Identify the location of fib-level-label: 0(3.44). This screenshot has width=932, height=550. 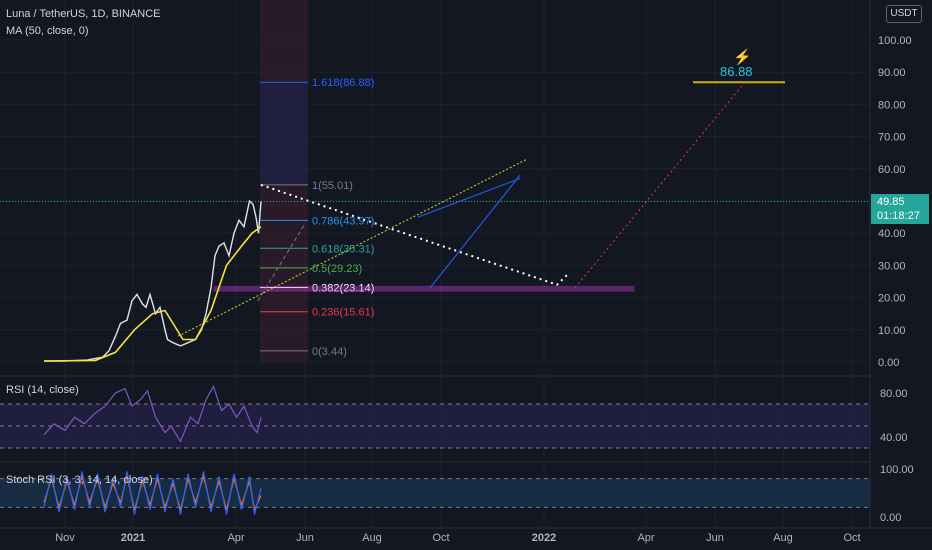
(329, 352).